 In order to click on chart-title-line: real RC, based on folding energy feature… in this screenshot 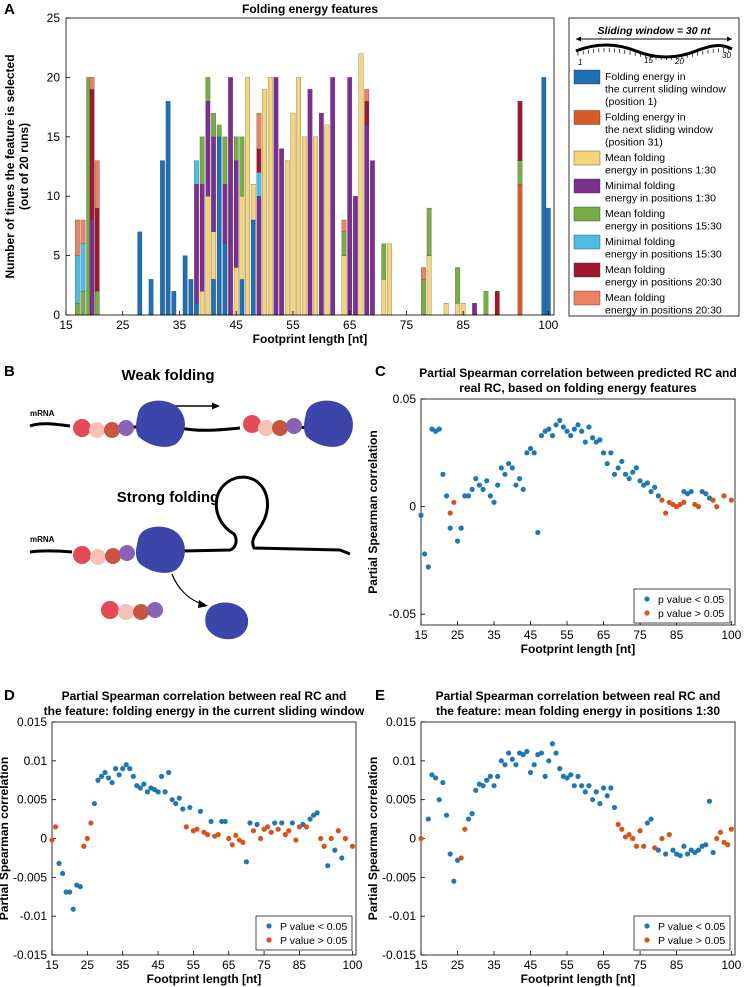, I will do `click(578, 388)`.